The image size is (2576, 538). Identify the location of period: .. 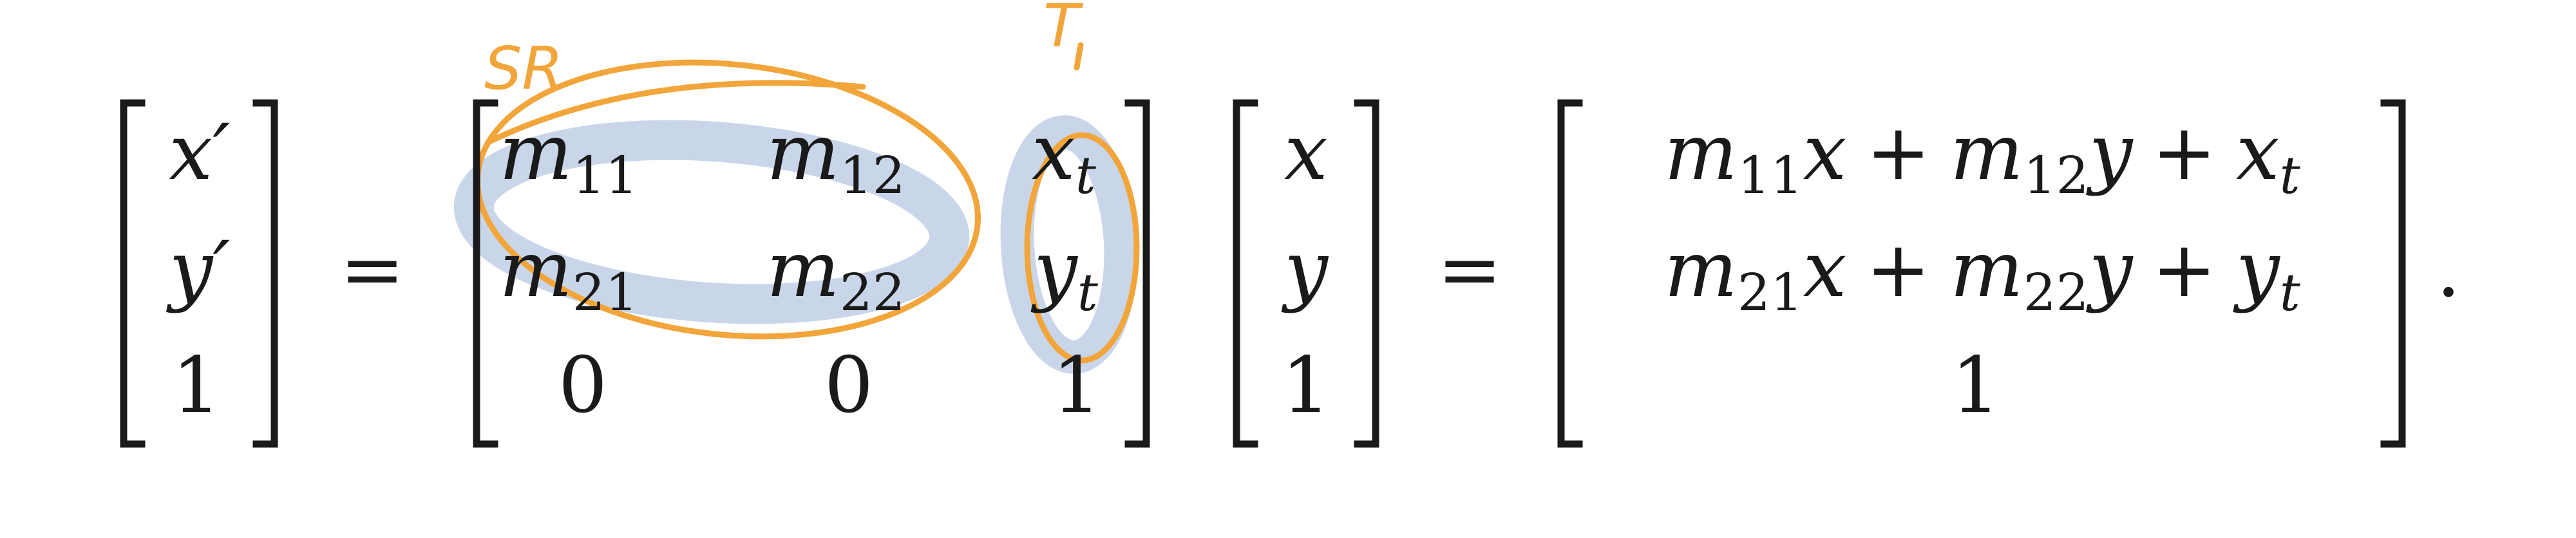
(2448, 270).